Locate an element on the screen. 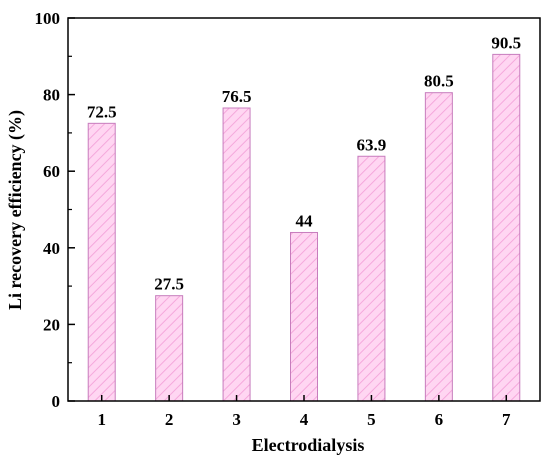 This screenshot has height=468, width=550. data-label-4: 44 is located at coordinates (305, 220).